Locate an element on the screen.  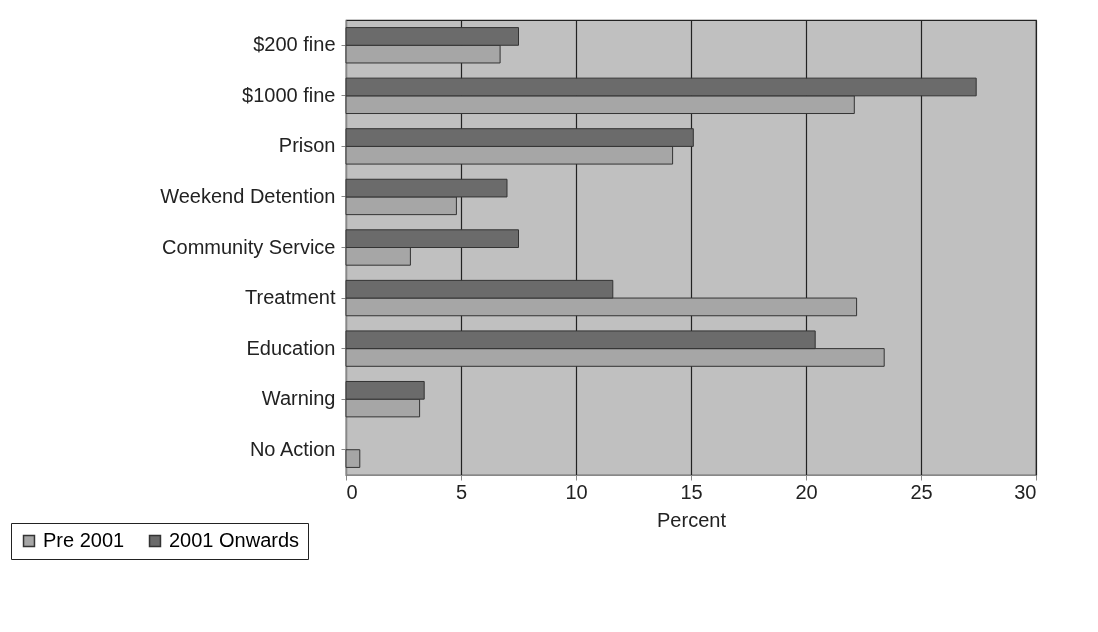
y-tick-label: Warning is located at coordinates (298, 398).